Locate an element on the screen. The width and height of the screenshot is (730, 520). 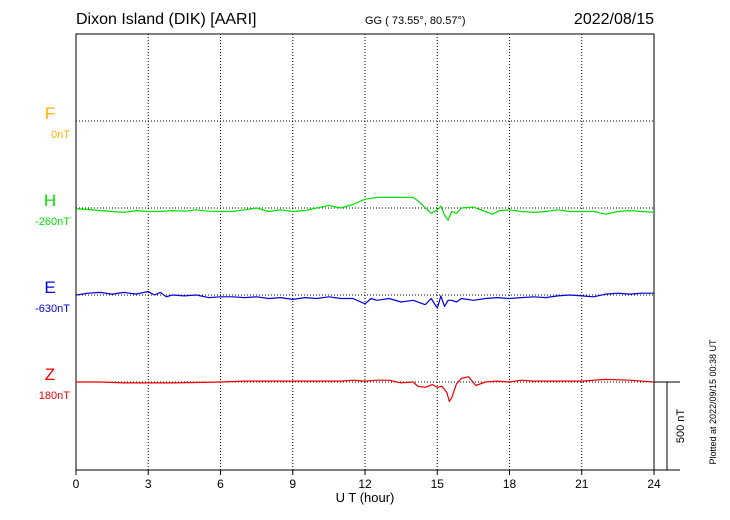
x-tick-label: 3 is located at coordinates (148, 484).